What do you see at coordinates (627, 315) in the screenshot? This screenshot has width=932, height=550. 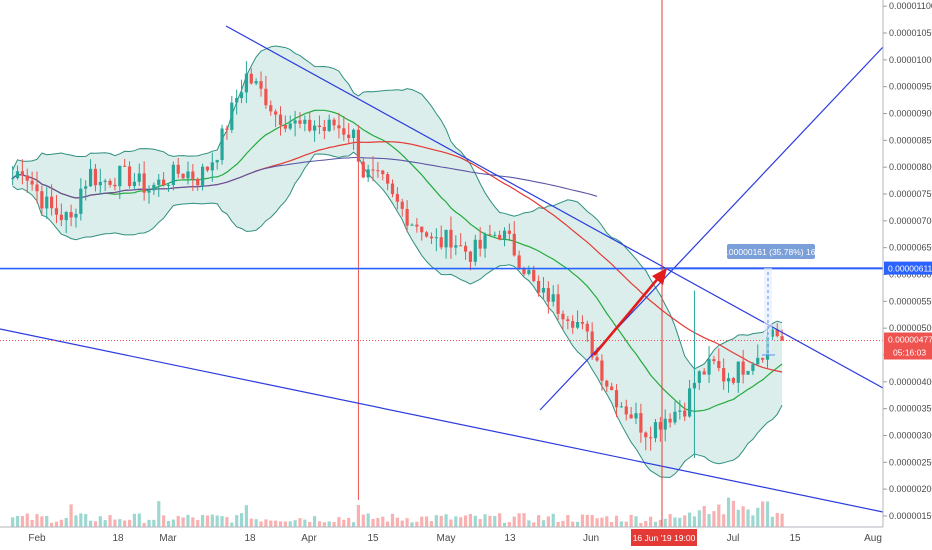 I see `projection-arrow` at bounding box center [627, 315].